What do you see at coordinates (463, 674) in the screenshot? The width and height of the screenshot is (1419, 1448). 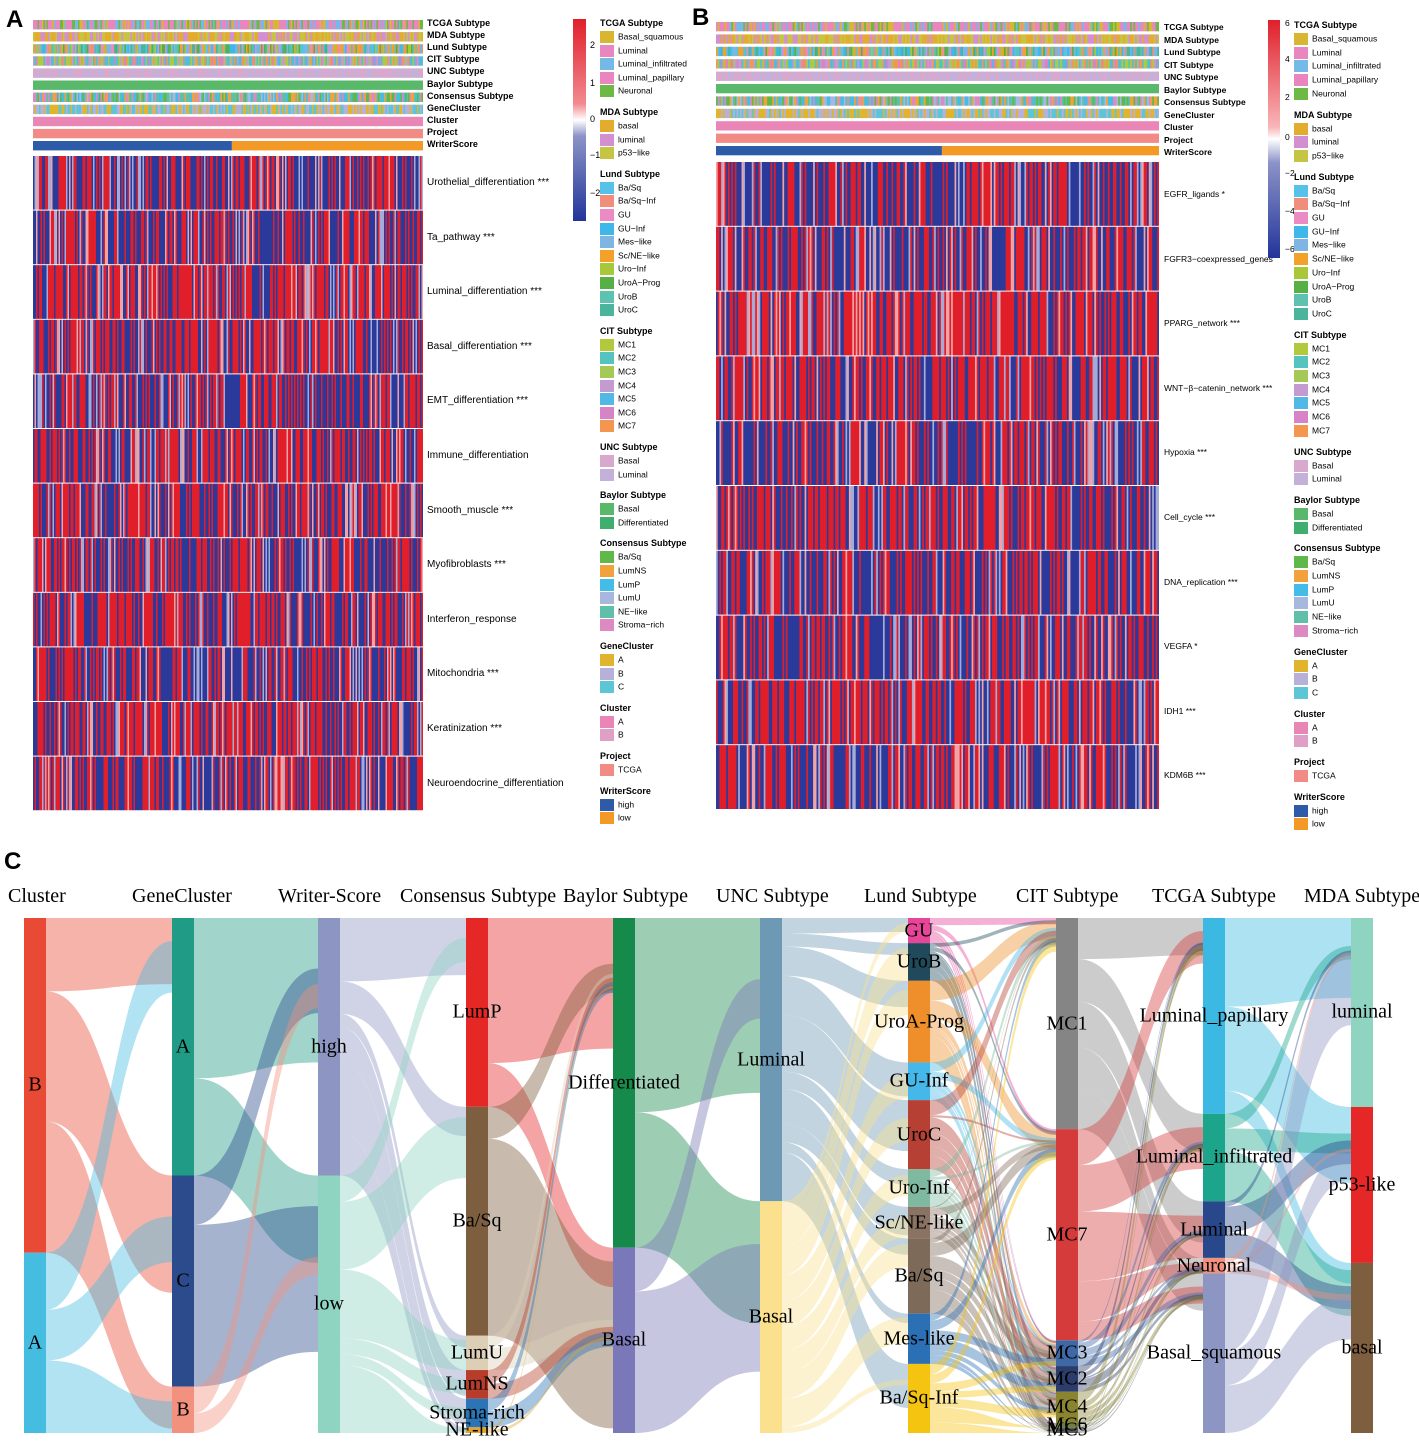 I see `row-label-a: Mitochondria ***` at bounding box center [463, 674].